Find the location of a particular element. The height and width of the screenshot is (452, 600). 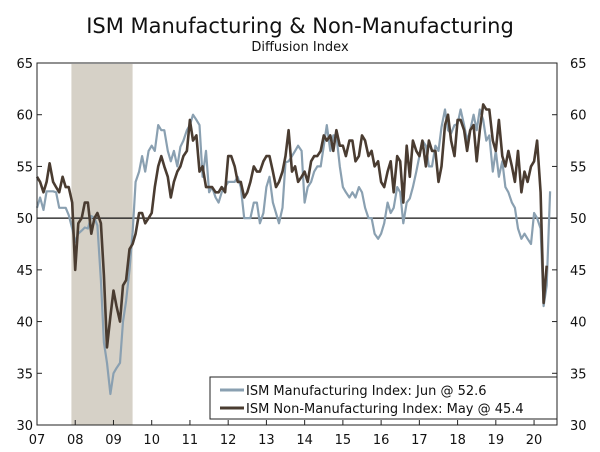

y-tick-label-left: 60 is located at coordinates (24, 116).